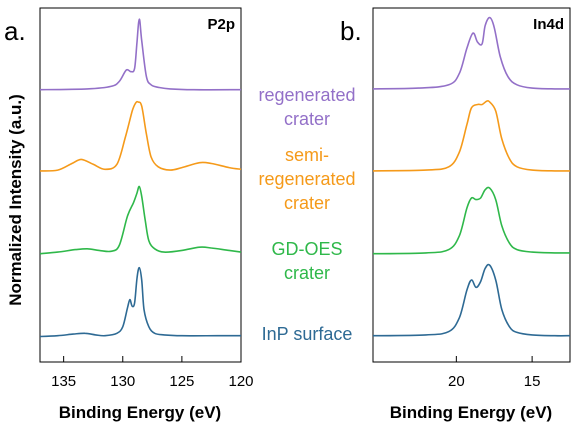 The height and width of the screenshot is (425, 579). Describe the element at coordinates (63, 381) in the screenshot. I see `panel-a-tick-label-135: 135` at that location.